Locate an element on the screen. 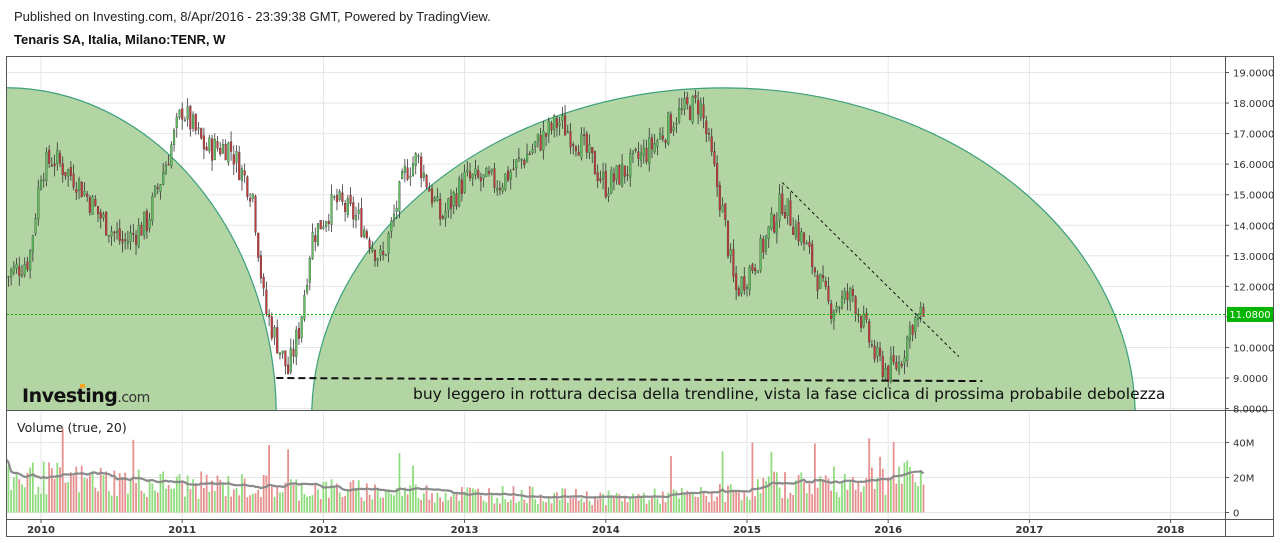 The height and width of the screenshot is (543, 1283). price-tick-label: 15.0000 is located at coordinates (1253, 196).